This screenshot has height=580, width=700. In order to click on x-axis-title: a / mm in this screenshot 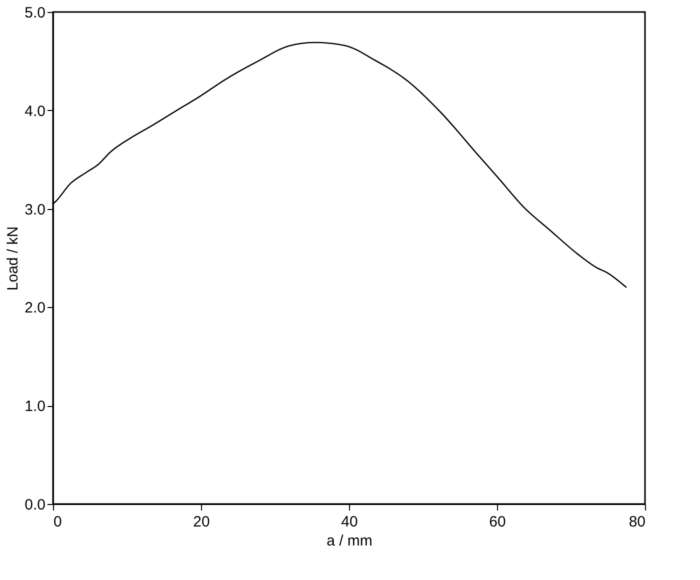, I will do `click(349, 541)`.